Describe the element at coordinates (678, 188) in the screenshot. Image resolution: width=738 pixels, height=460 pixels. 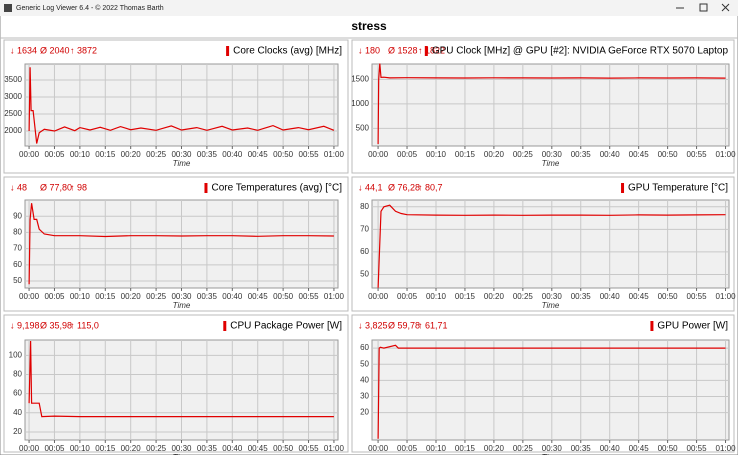
I see `panel-title: GPU Temperature [°C]` at that location.